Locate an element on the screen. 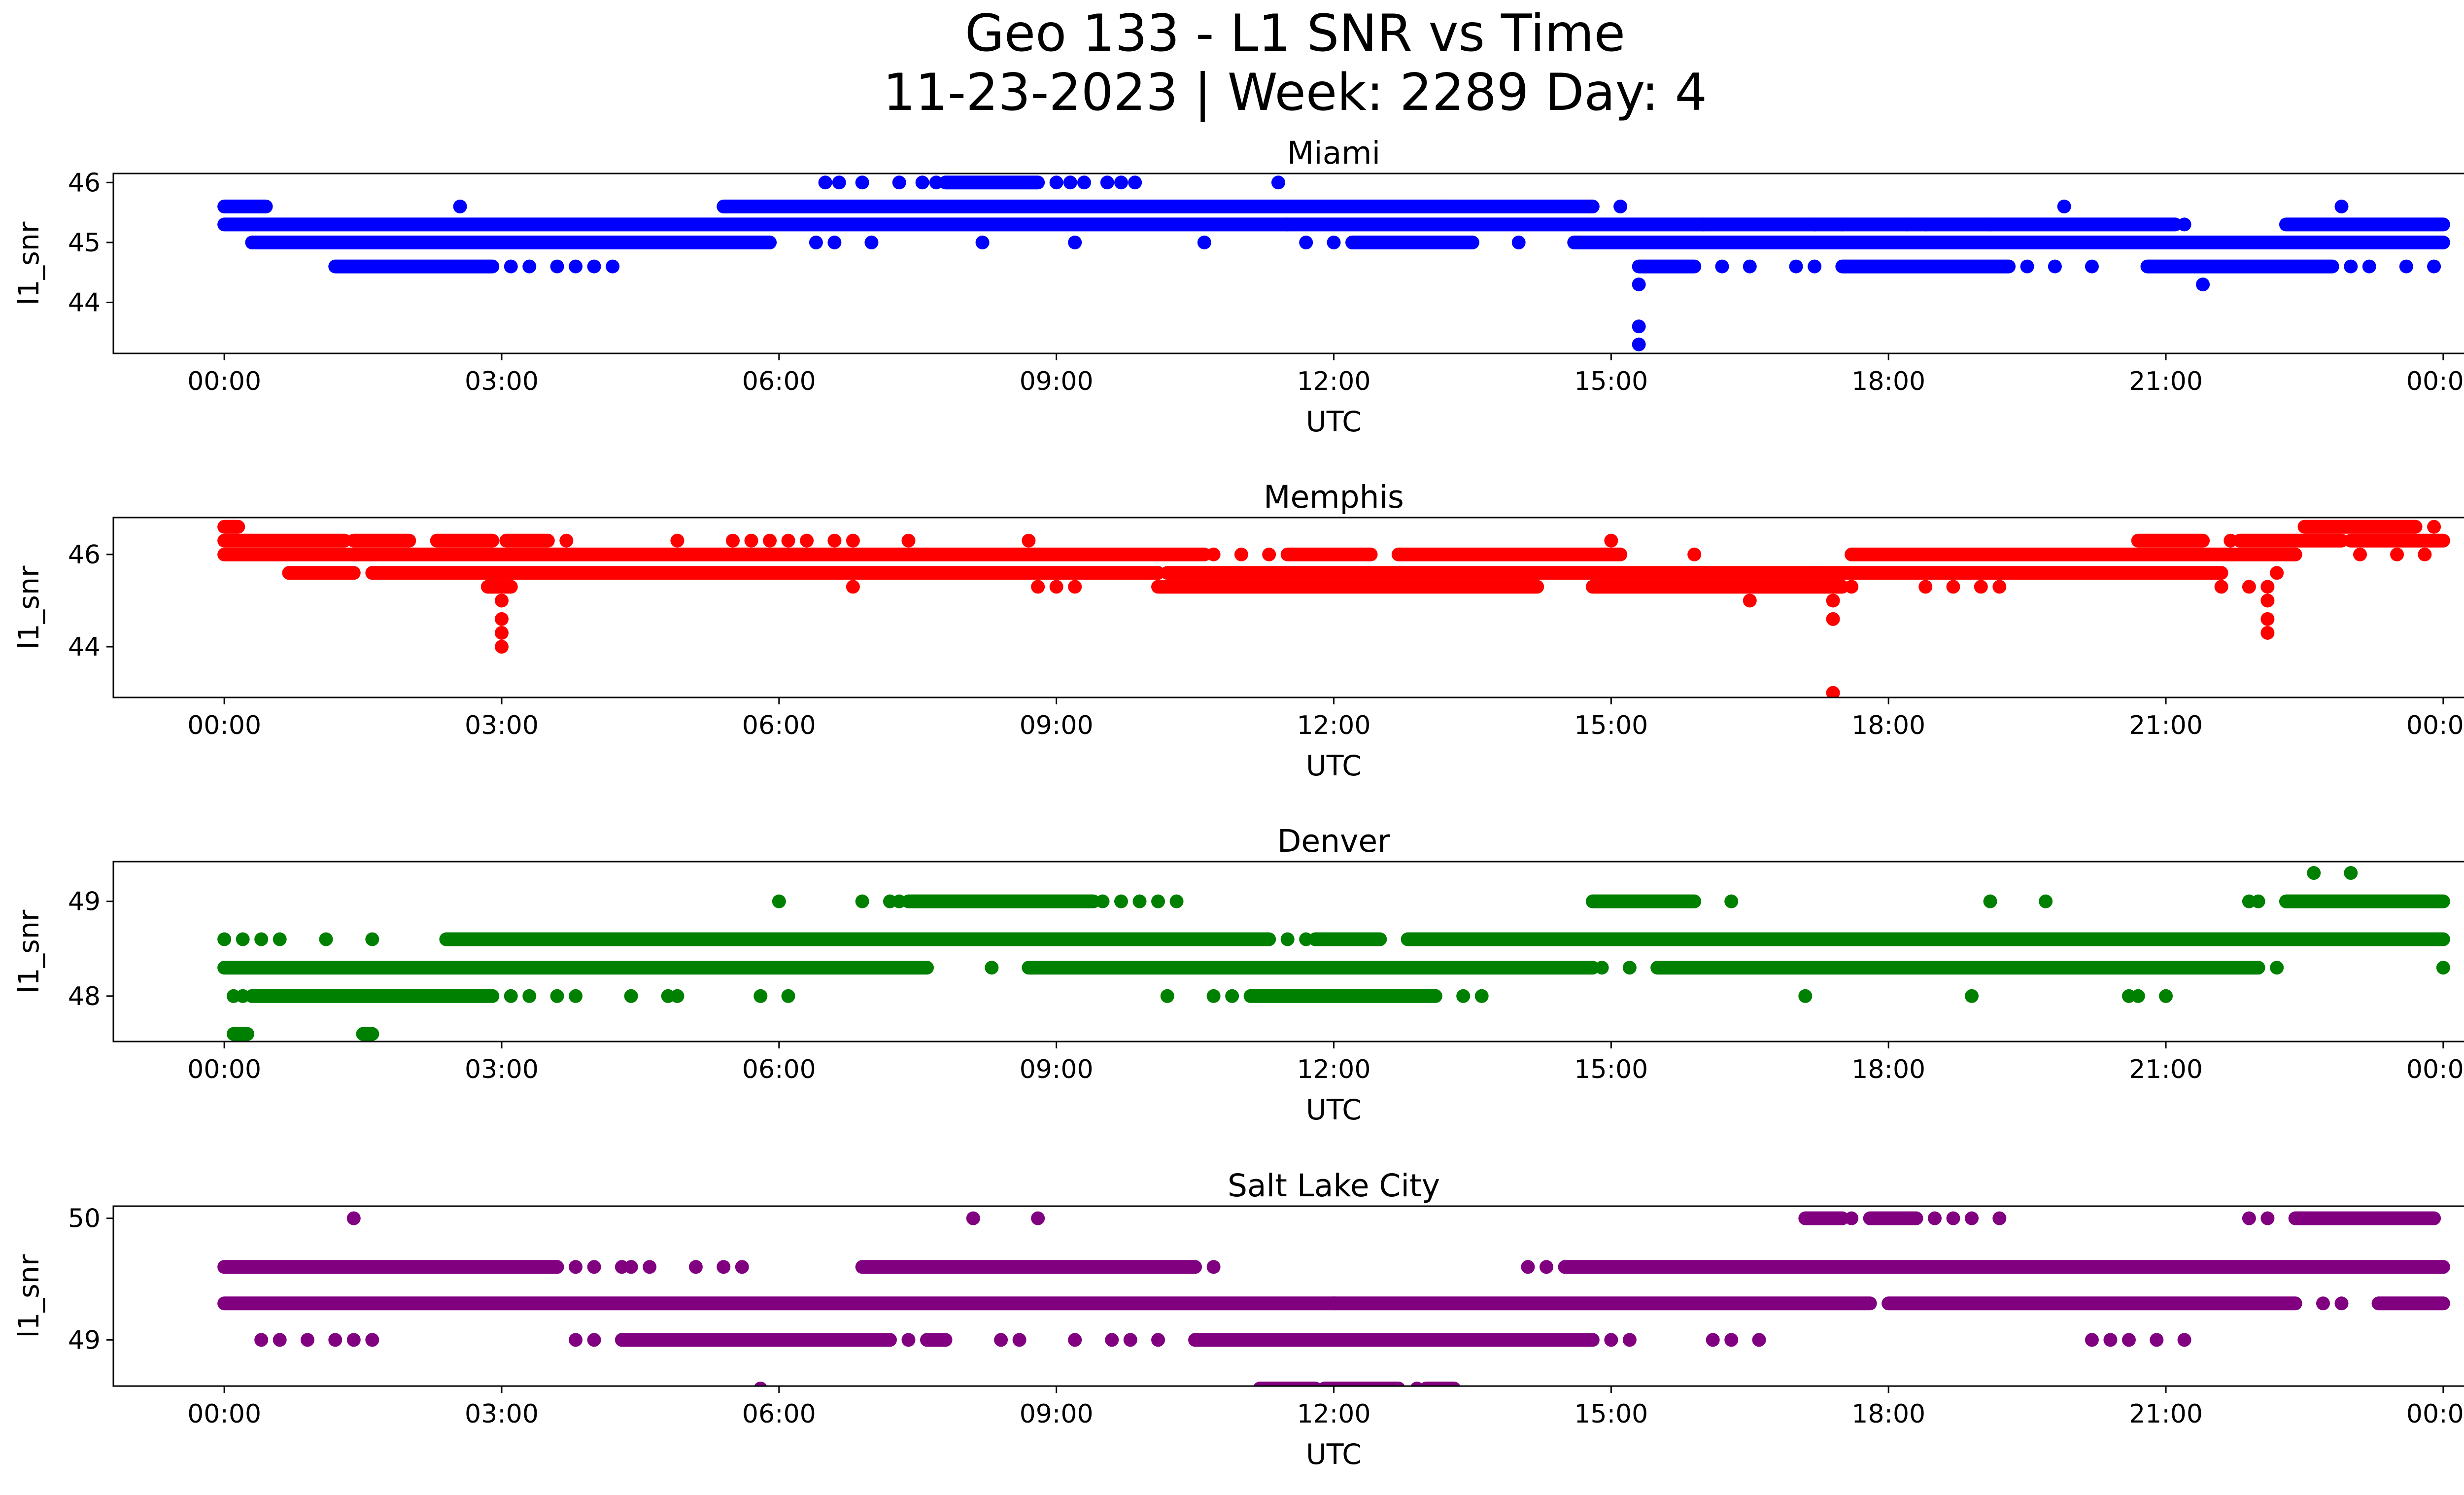 The width and height of the screenshot is (2464, 1495). x-tick-label: 00:00 is located at coordinates (2435, 1414).